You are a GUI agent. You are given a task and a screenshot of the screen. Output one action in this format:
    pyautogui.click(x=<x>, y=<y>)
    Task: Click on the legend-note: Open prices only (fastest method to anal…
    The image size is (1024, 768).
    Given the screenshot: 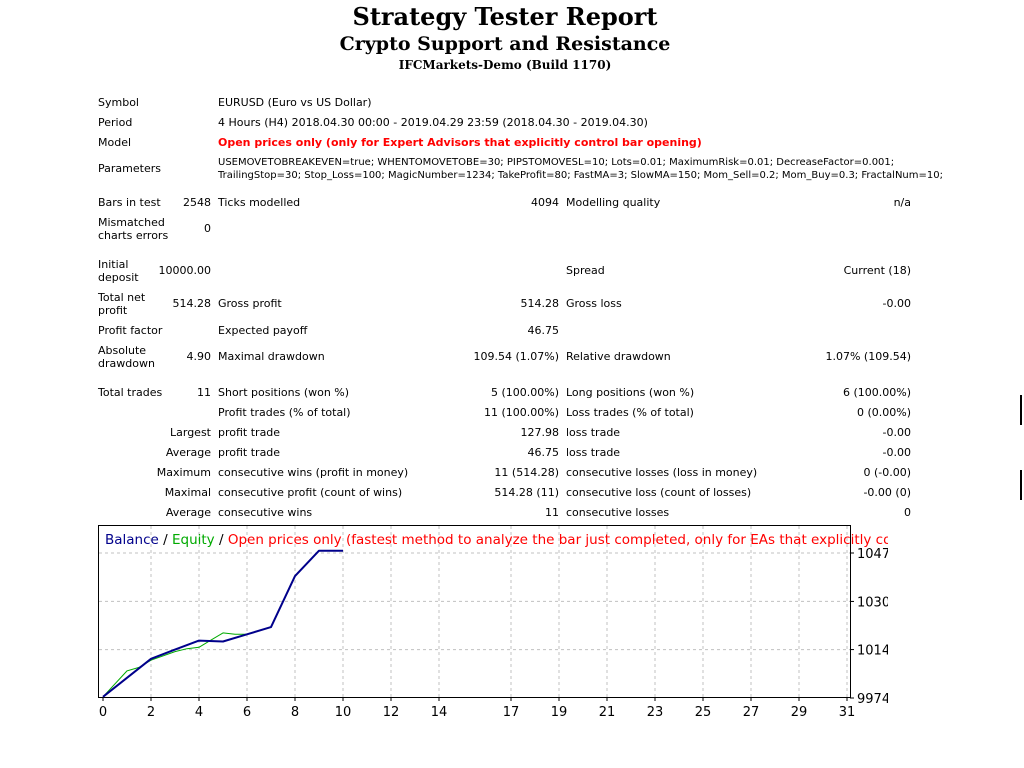 What is the action you would take?
    pyautogui.click(x=558, y=540)
    